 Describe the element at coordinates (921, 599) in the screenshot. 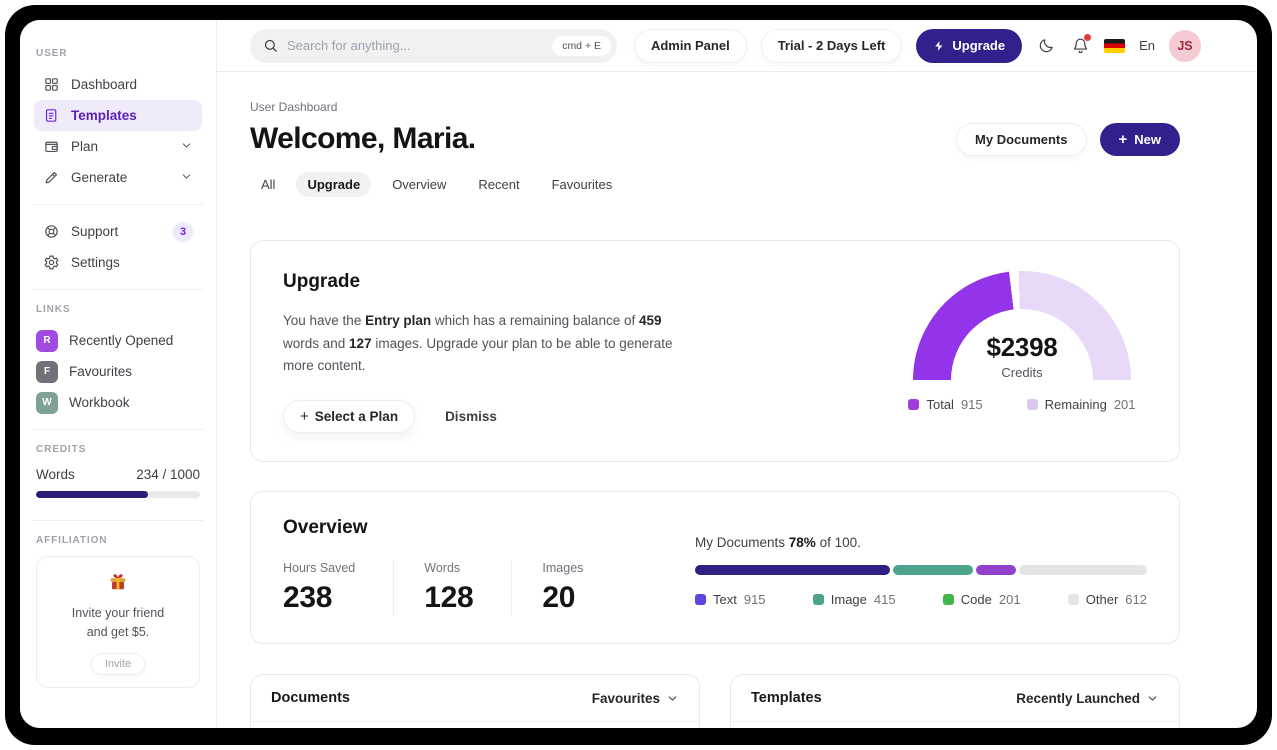

I see `bar-legend: Text 915 Image 415 Code 201` at that location.